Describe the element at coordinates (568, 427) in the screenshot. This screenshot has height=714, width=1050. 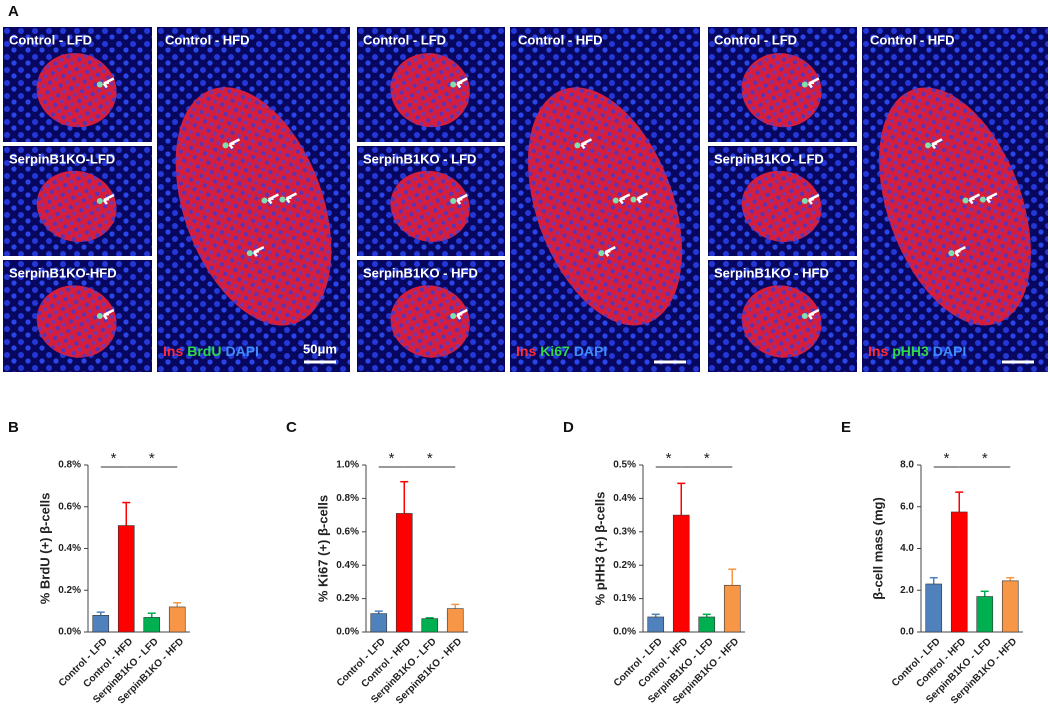
I see `panel-label: D` at that location.